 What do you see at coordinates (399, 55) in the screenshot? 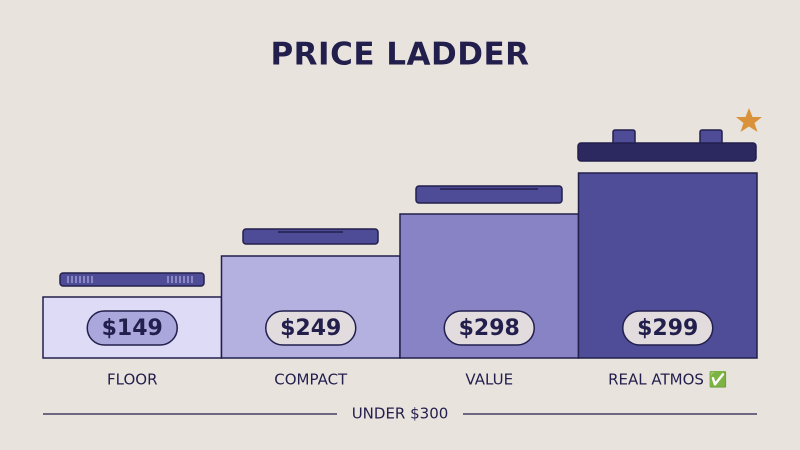
I see `title: PRICE LADDER` at bounding box center [399, 55].